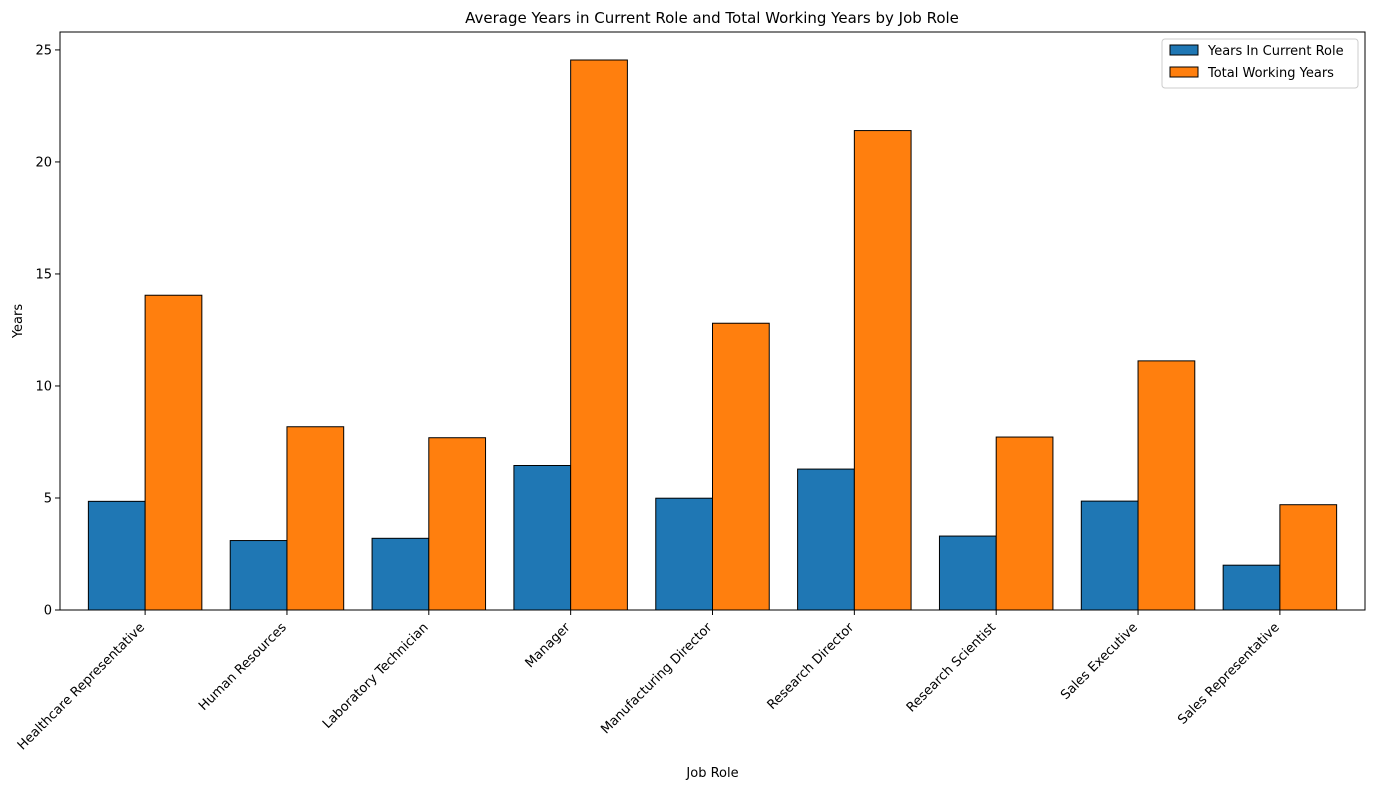 This screenshot has height=790, width=1374. I want to click on y-tick-label: 0, so click(48, 611).